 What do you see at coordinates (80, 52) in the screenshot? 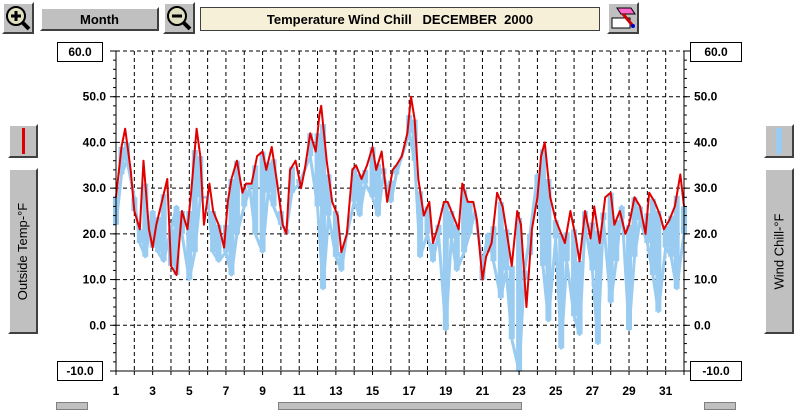
I see `left-axis-max-field: 60.0` at bounding box center [80, 52].